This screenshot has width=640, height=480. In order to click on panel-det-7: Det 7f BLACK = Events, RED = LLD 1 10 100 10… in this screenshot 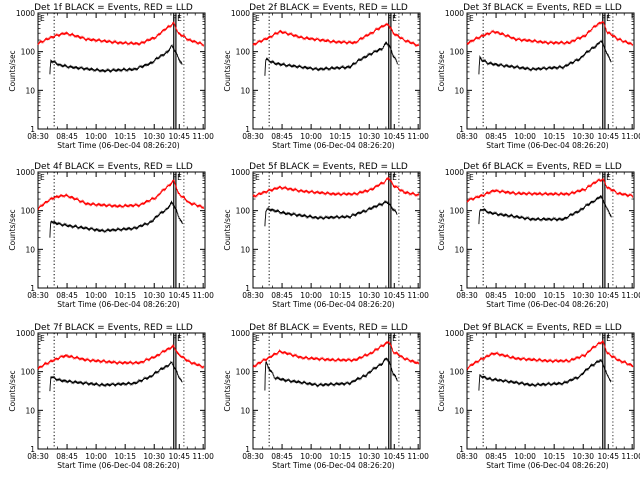, I will do `click(111, 396)`.